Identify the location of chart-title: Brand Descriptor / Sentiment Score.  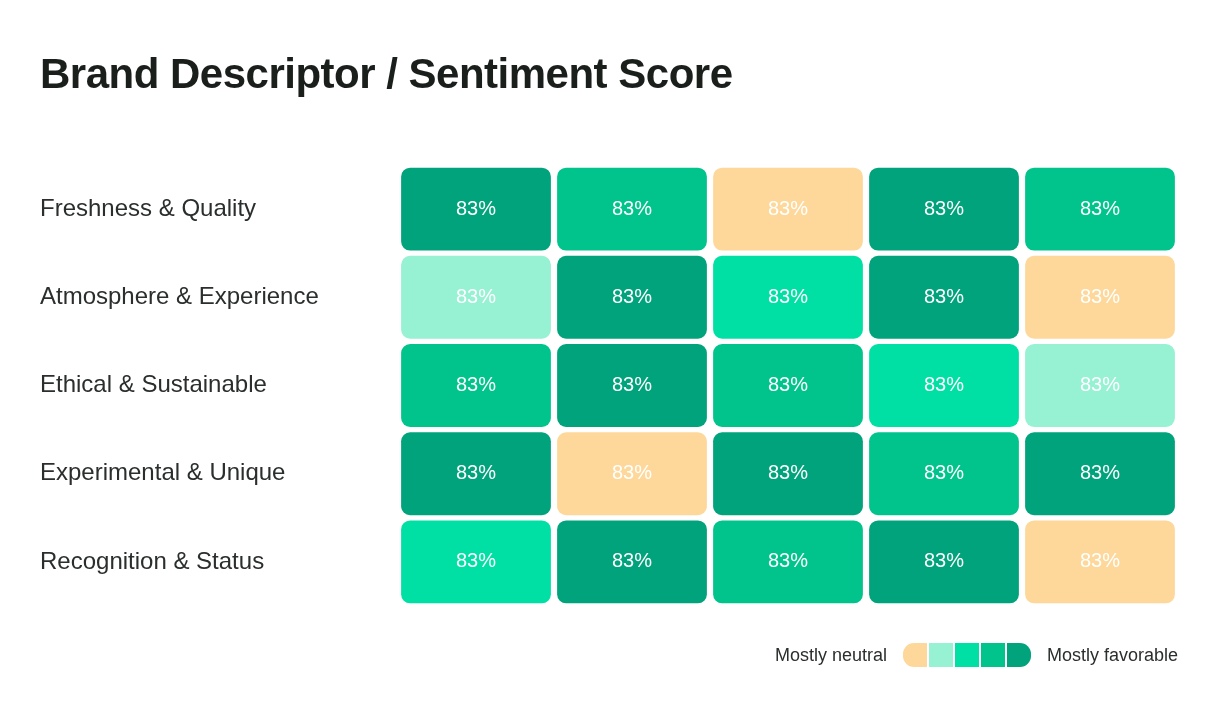
(386, 74).